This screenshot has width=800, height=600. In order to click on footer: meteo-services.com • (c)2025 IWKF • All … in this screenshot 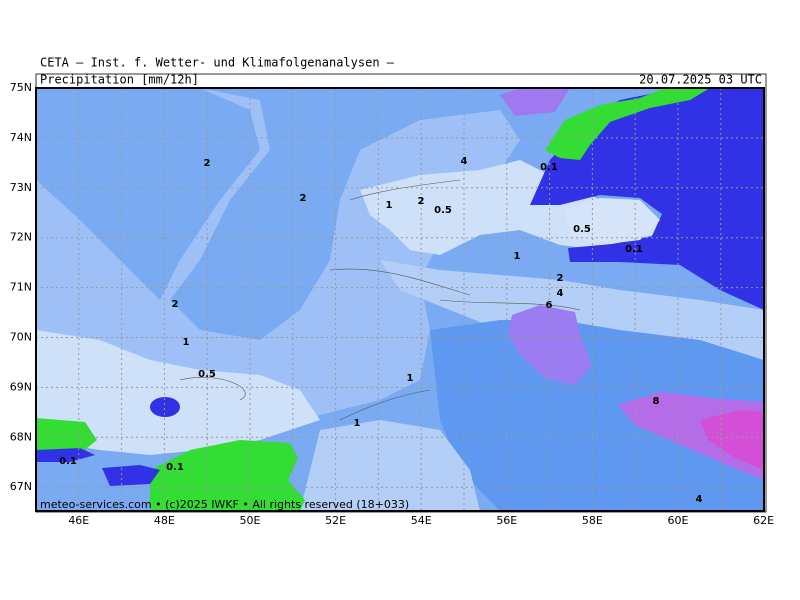, I will do `click(224, 504)`.